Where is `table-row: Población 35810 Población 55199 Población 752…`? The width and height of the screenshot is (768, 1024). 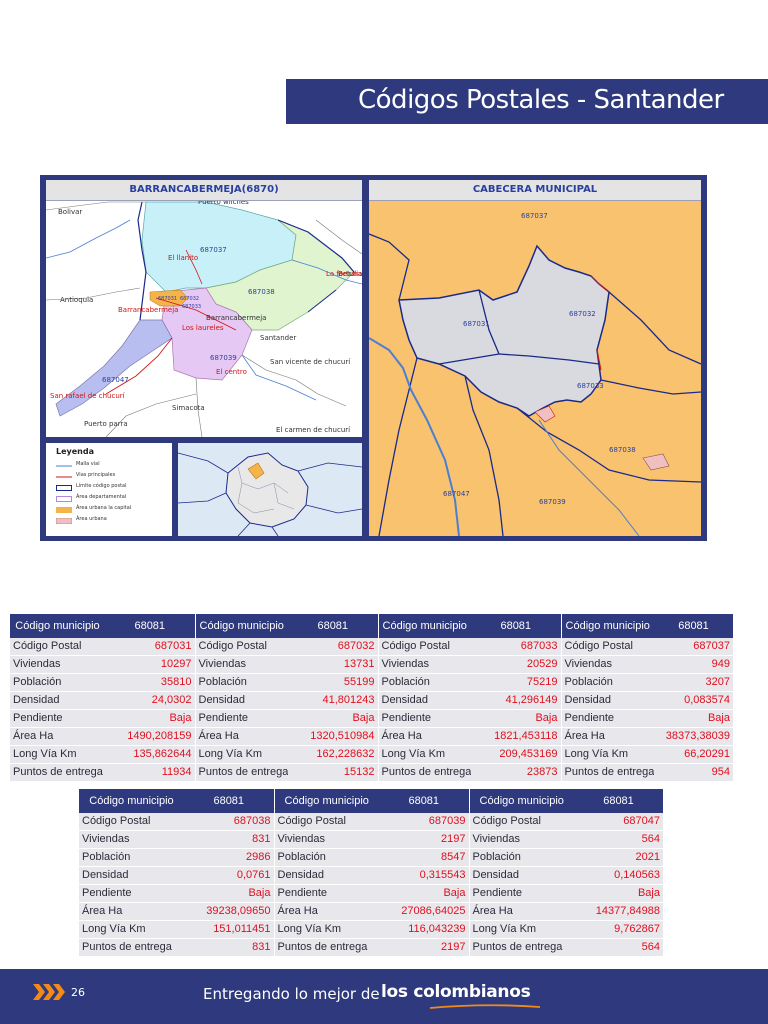 table-row: Población 35810 Población 55199 Población 752… is located at coordinates (371, 682).